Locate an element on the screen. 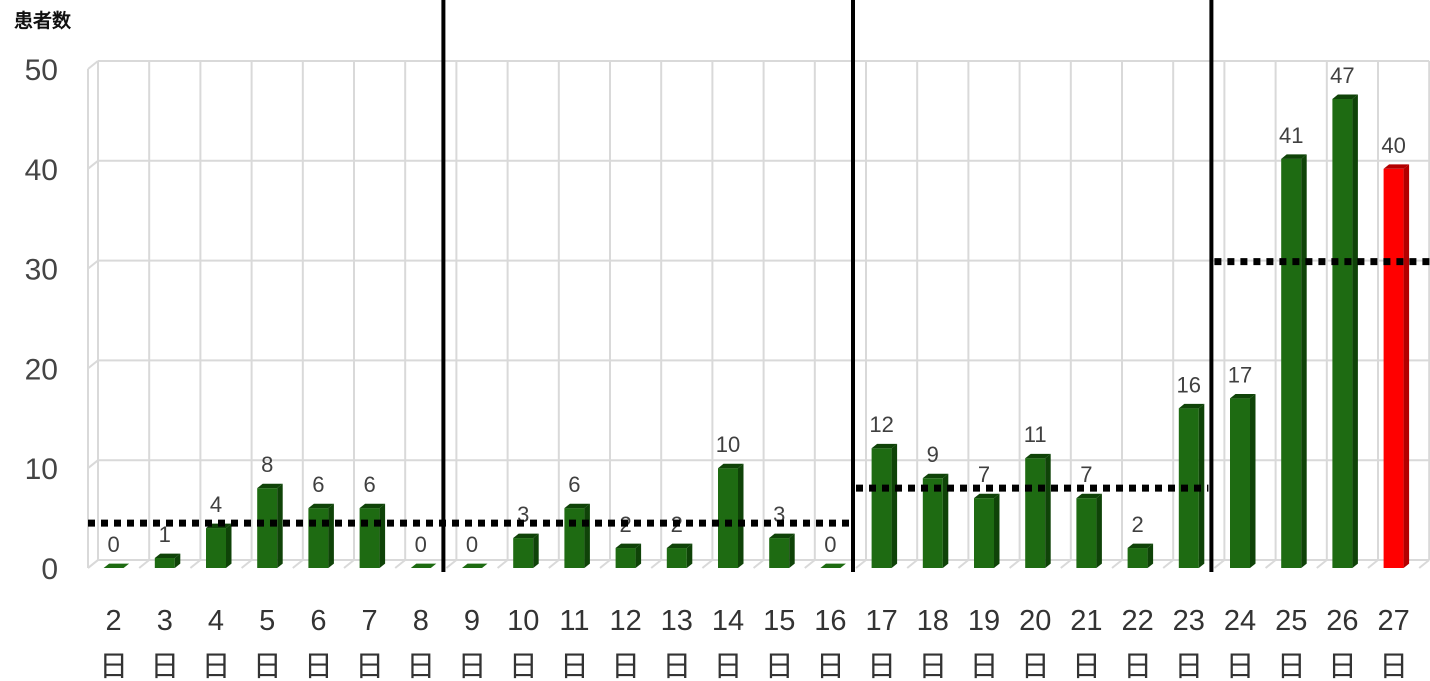 The width and height of the screenshot is (1430, 681). data-label: 6 is located at coordinates (574, 484).